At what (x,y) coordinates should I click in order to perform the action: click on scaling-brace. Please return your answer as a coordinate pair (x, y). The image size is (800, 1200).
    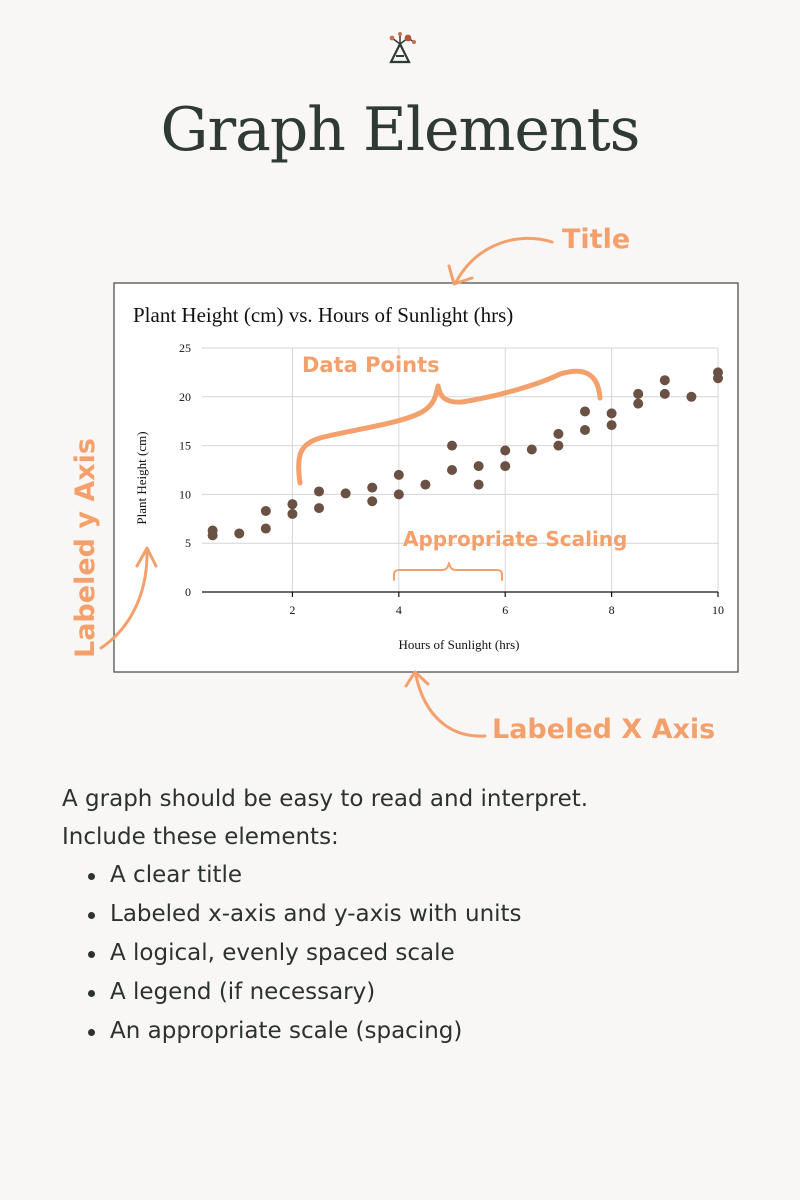
    Looking at the image, I should click on (448, 571).